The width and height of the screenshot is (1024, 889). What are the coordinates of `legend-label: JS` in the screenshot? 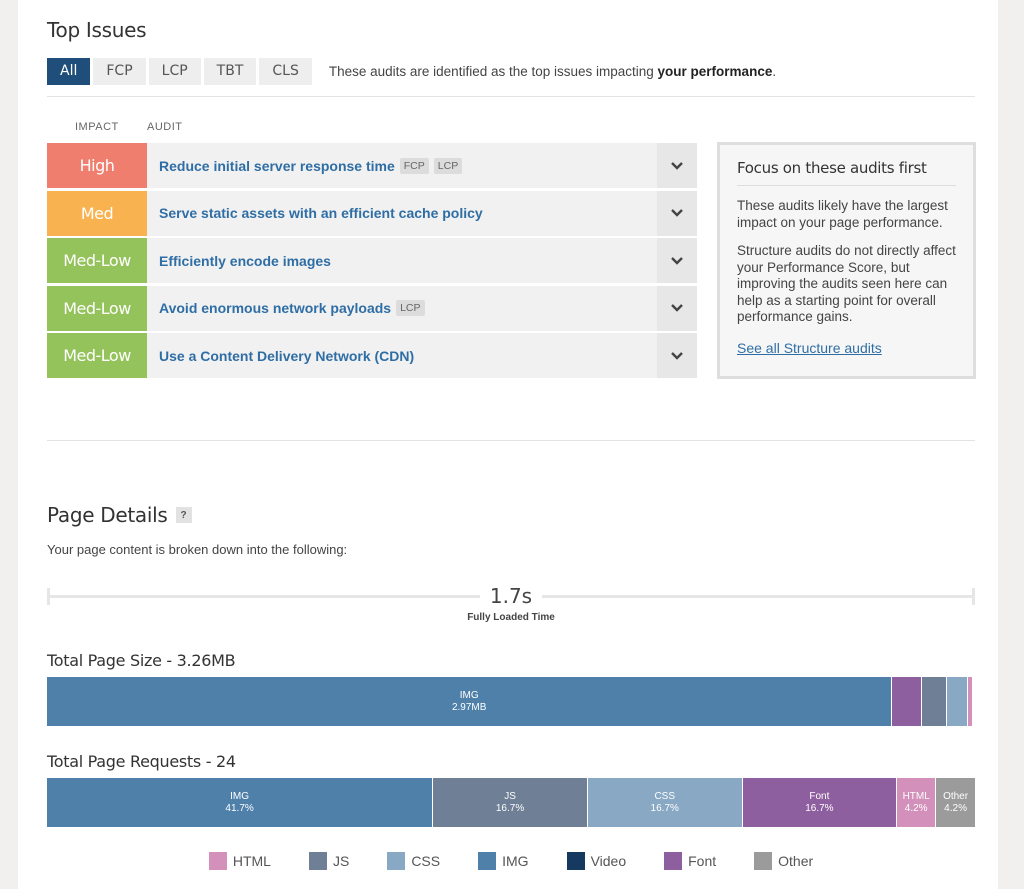 It's located at (341, 861).